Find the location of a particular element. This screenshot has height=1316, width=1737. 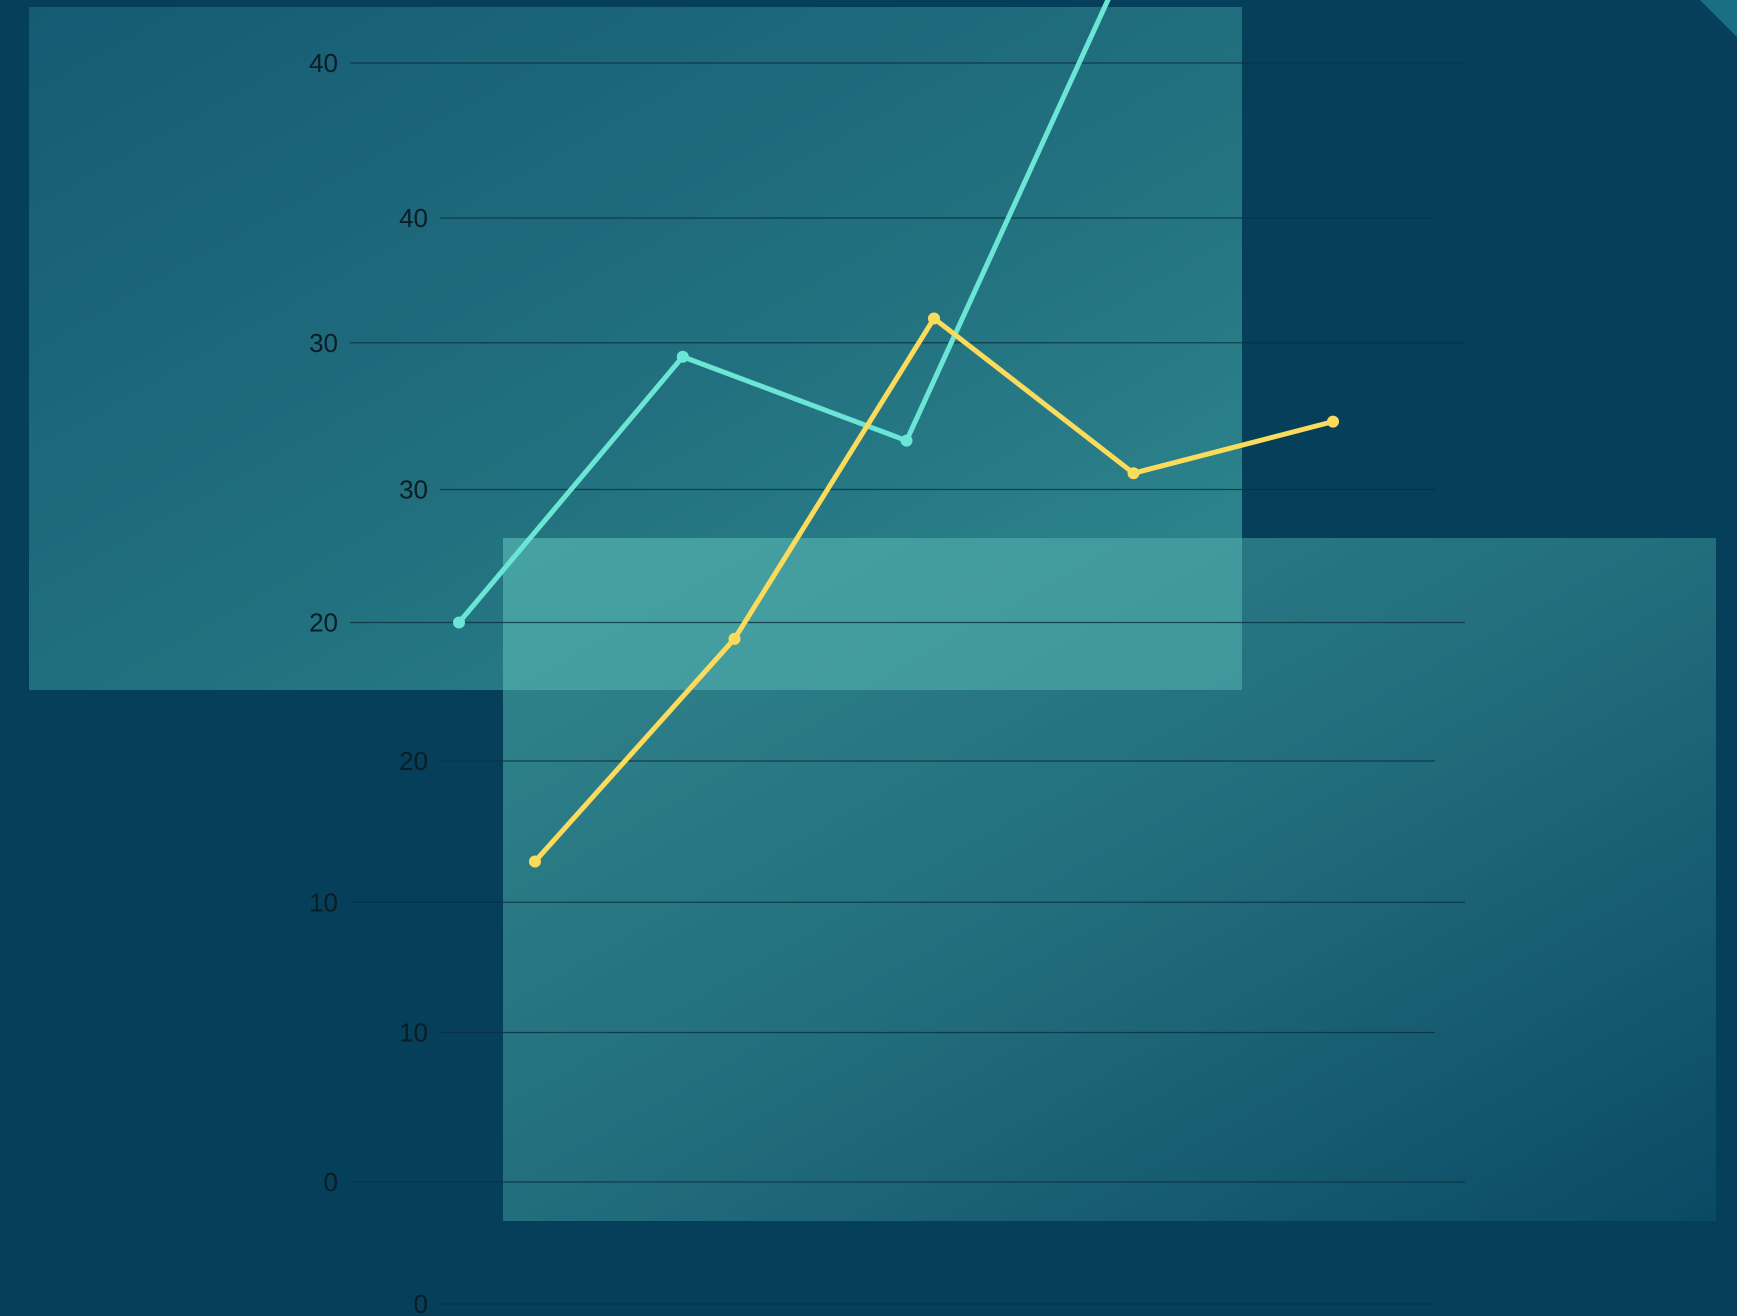

y-axis-ticks-chart-1: 0 10 20 30 40 is located at coordinates (323, 622).